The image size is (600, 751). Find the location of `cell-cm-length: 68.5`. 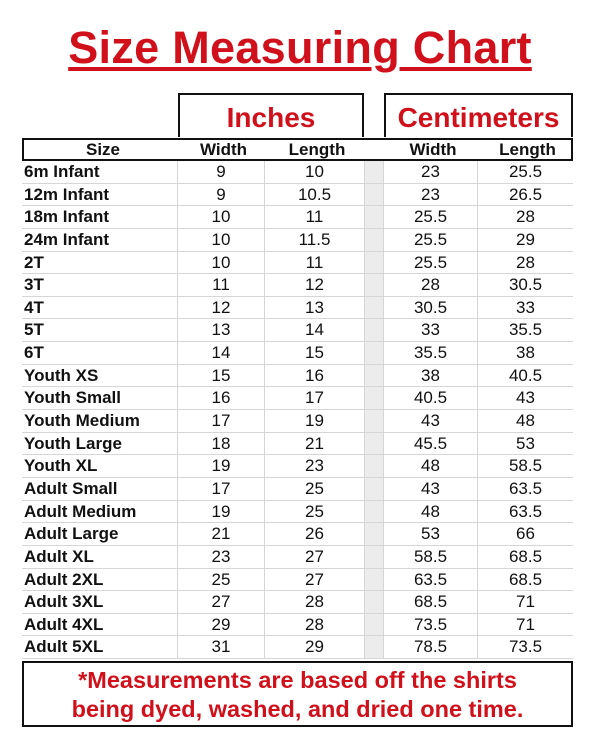

cell-cm-length: 68.5 is located at coordinates (525, 556).